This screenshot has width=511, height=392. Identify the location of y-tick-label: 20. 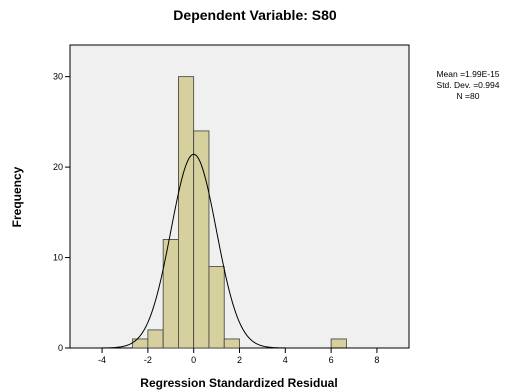
(58, 167).